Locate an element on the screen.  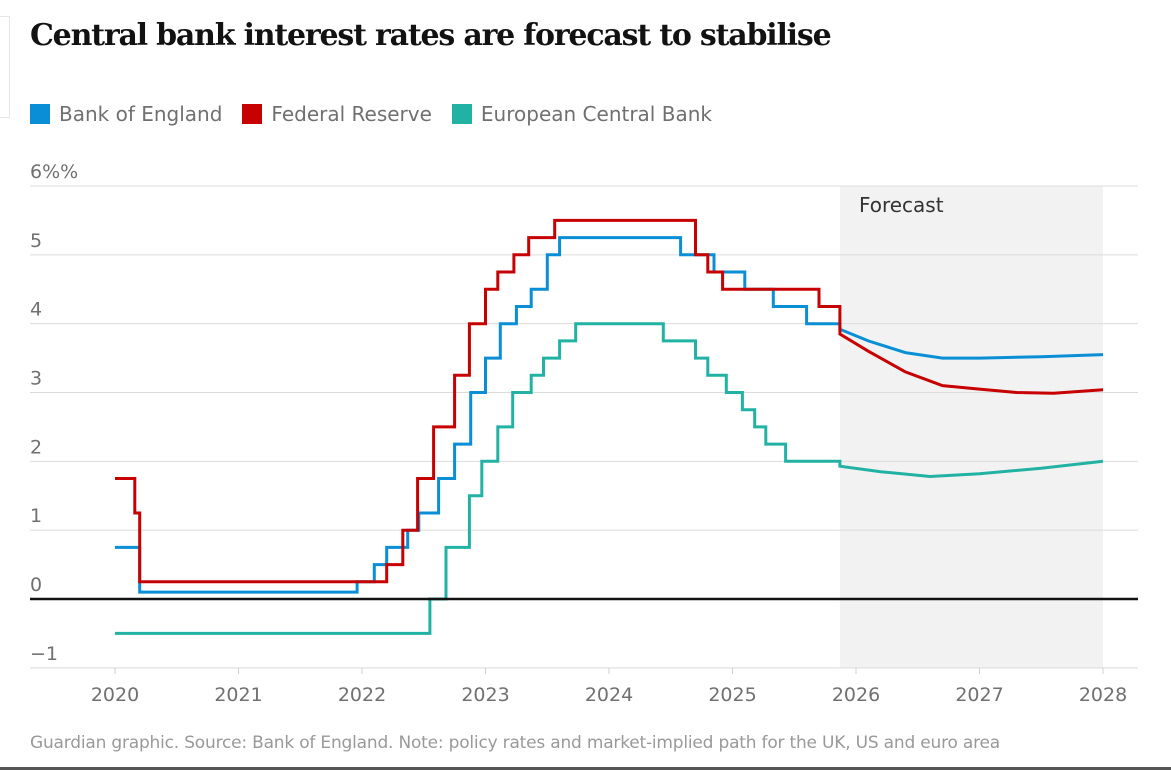
y-tick-label: −1 is located at coordinates (44, 654).